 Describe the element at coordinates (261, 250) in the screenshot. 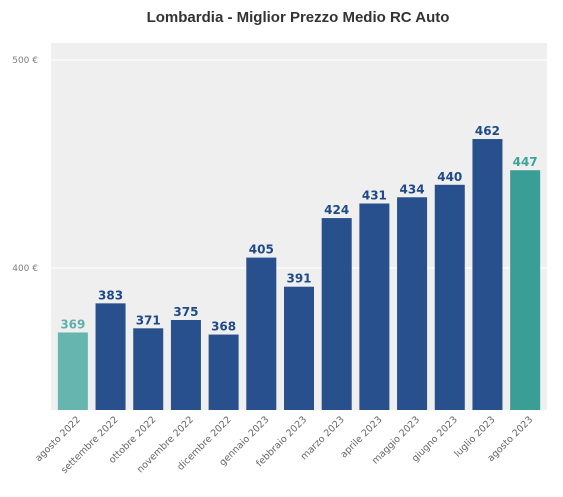

I see `data-label: 405` at that location.